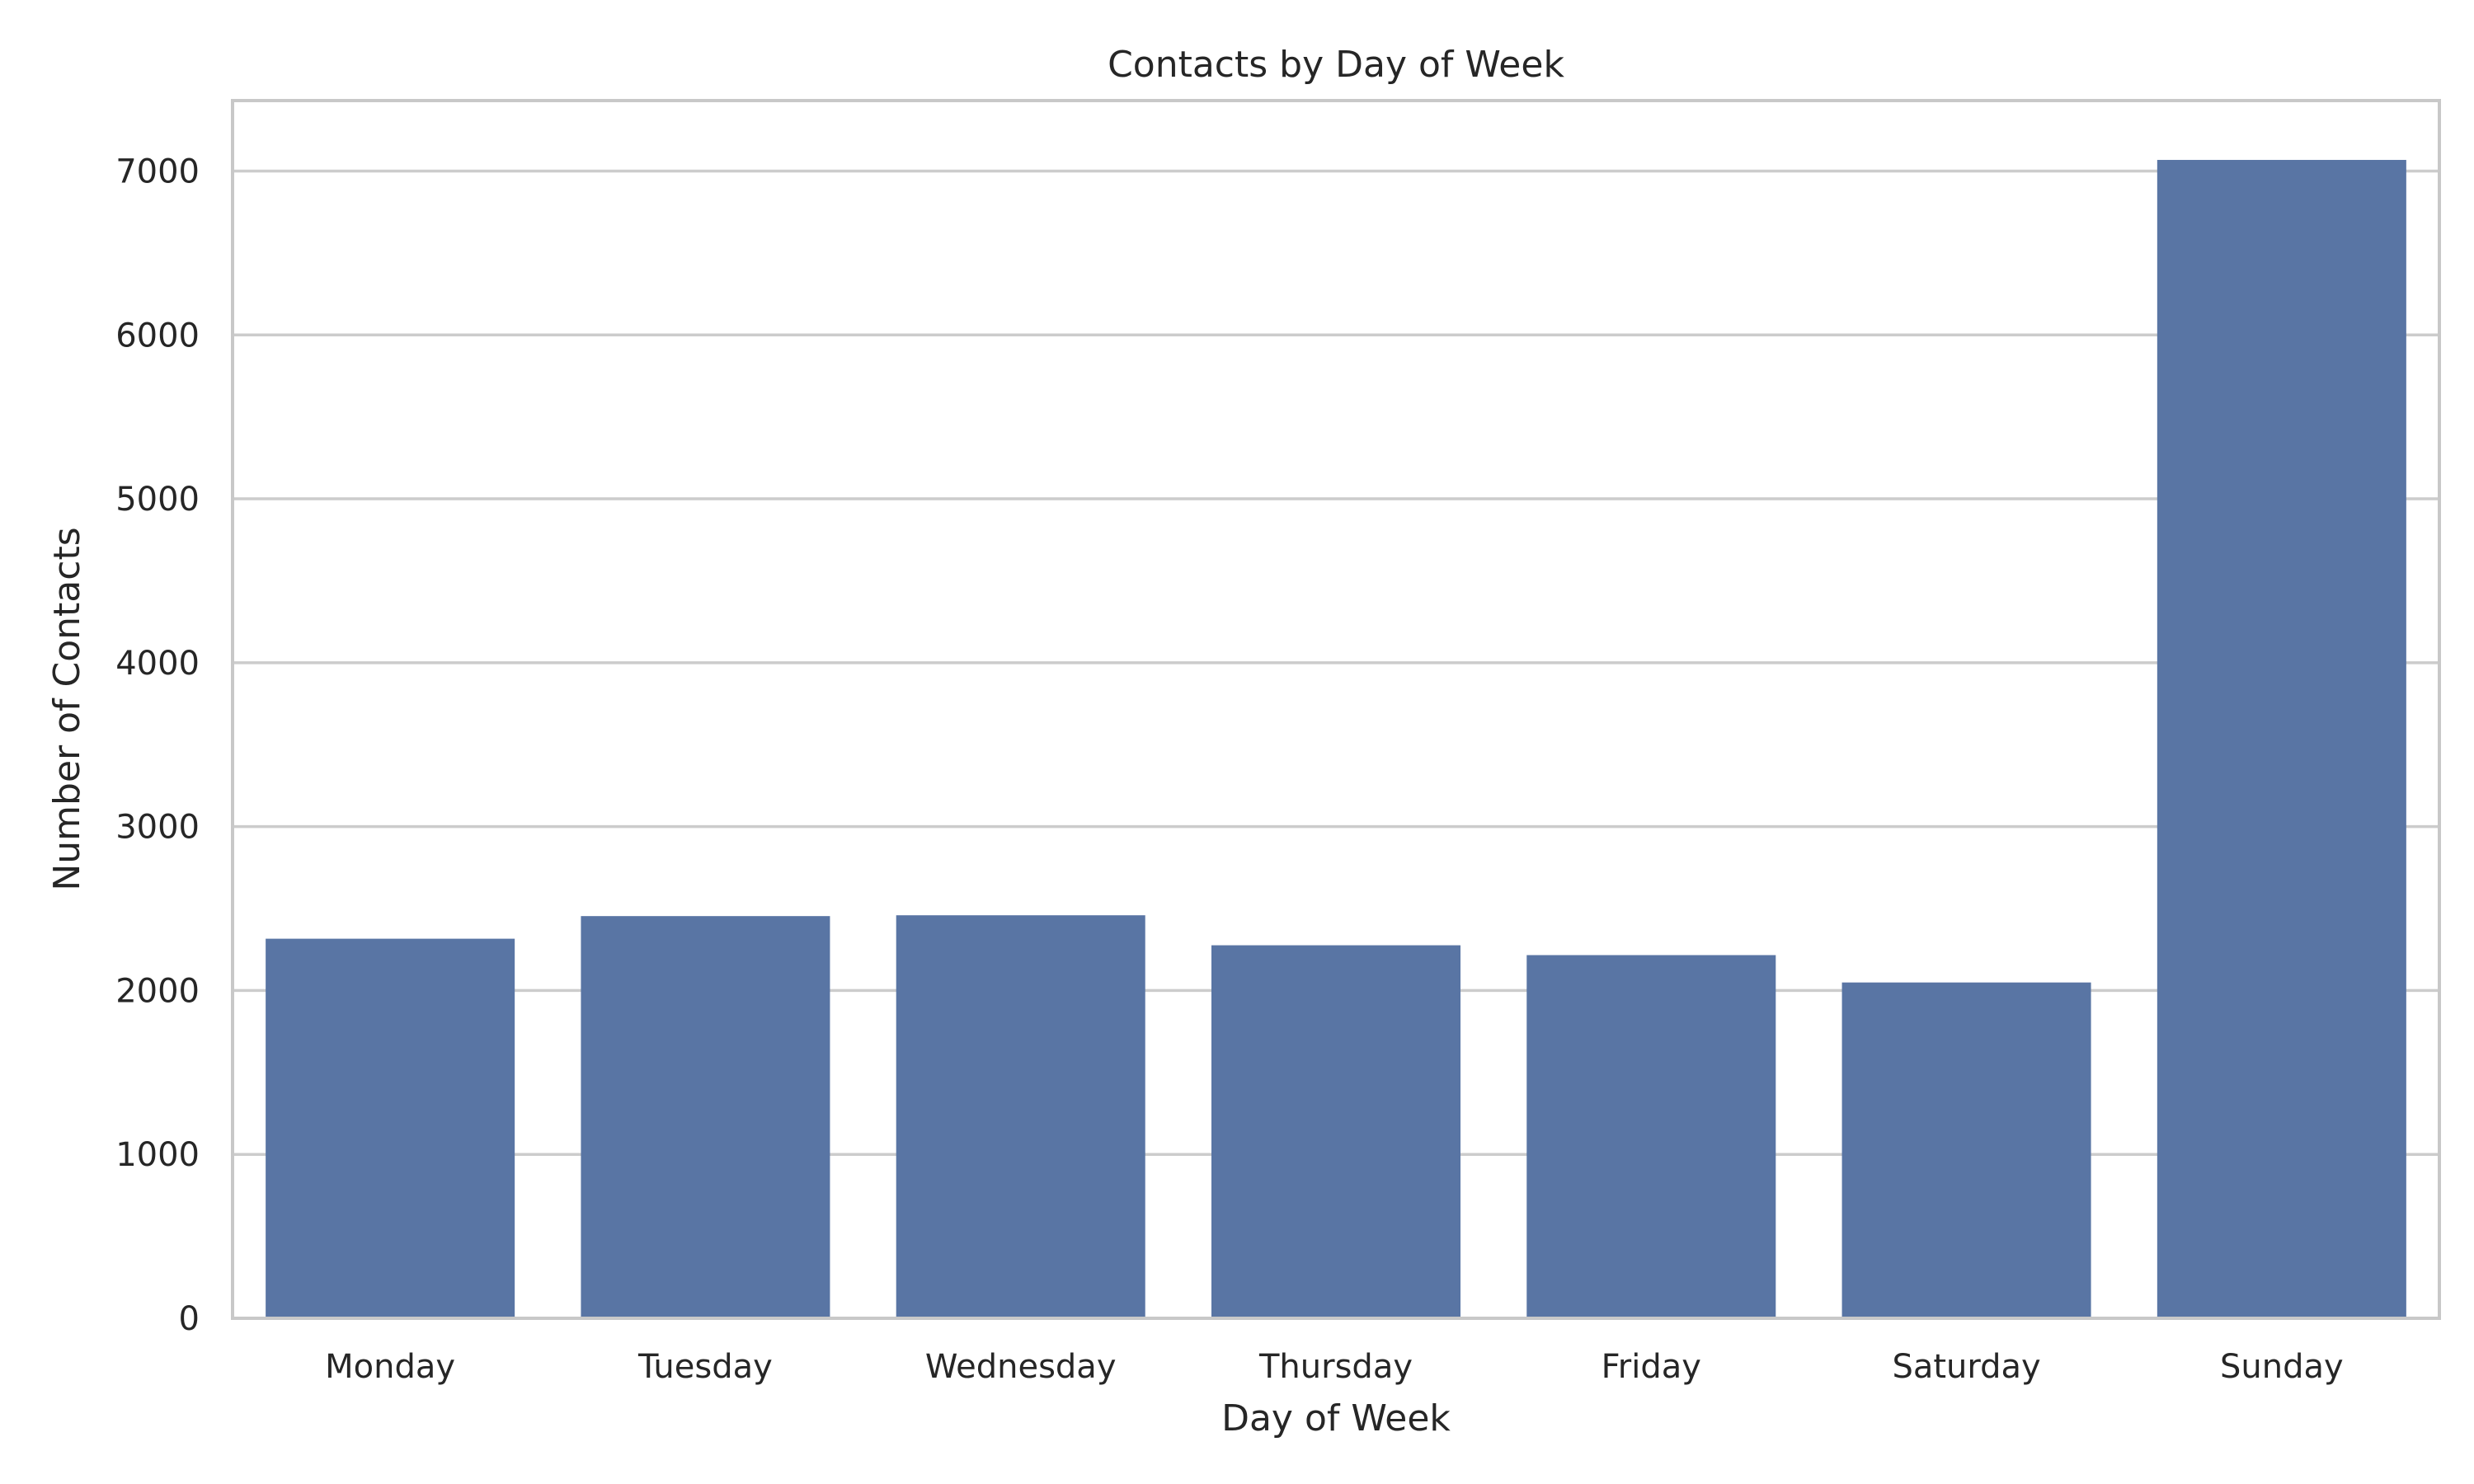  Describe the element at coordinates (1336, 65) in the screenshot. I see `chart-title: Contacts by Day of Week` at that location.